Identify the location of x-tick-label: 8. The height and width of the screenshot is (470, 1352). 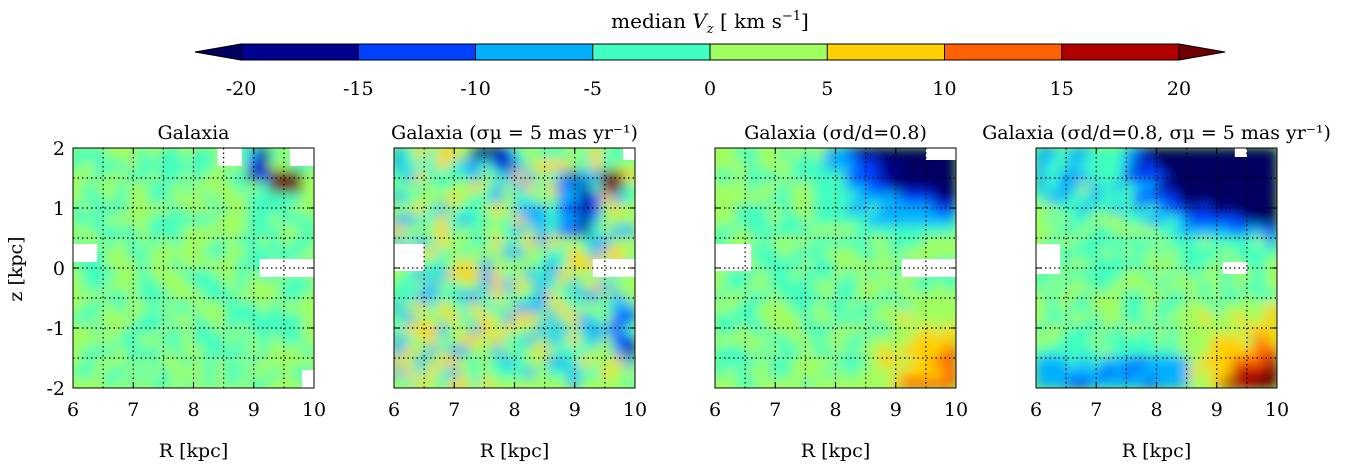
(193, 410).